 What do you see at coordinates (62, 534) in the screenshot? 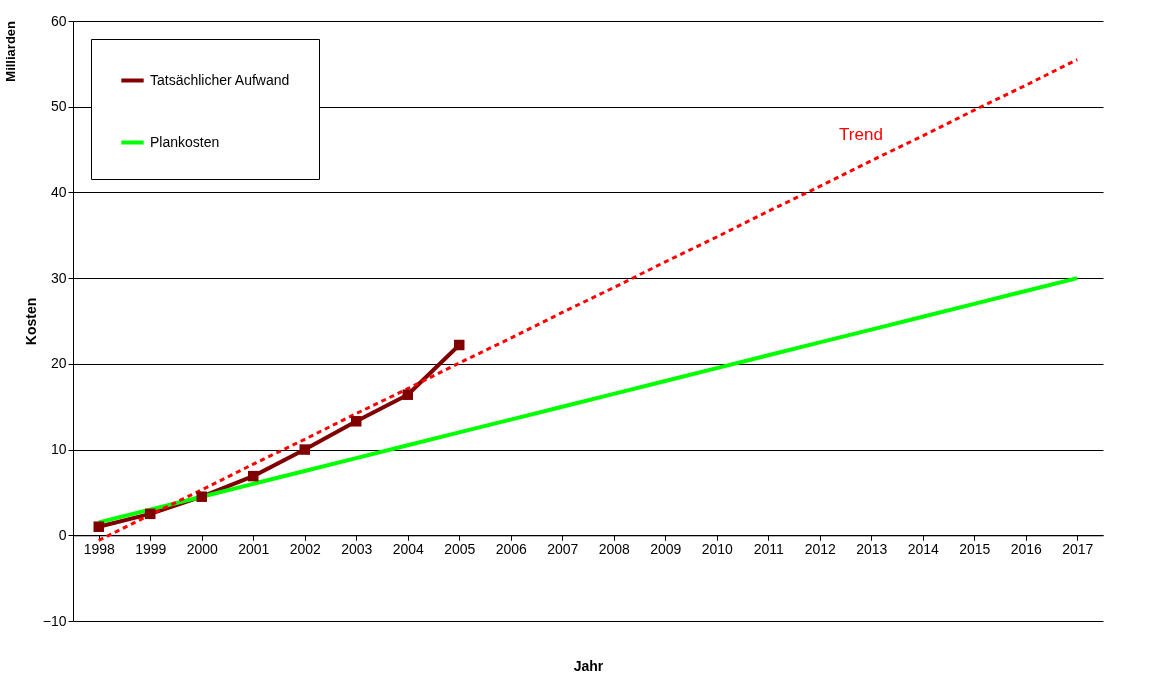
I see `y-tick-label: 0` at bounding box center [62, 534].